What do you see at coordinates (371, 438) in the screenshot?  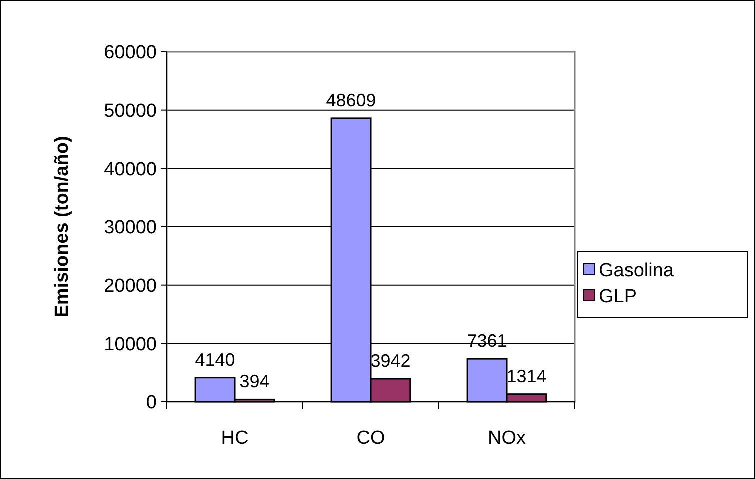 I see `x-tick-label: CO` at bounding box center [371, 438].